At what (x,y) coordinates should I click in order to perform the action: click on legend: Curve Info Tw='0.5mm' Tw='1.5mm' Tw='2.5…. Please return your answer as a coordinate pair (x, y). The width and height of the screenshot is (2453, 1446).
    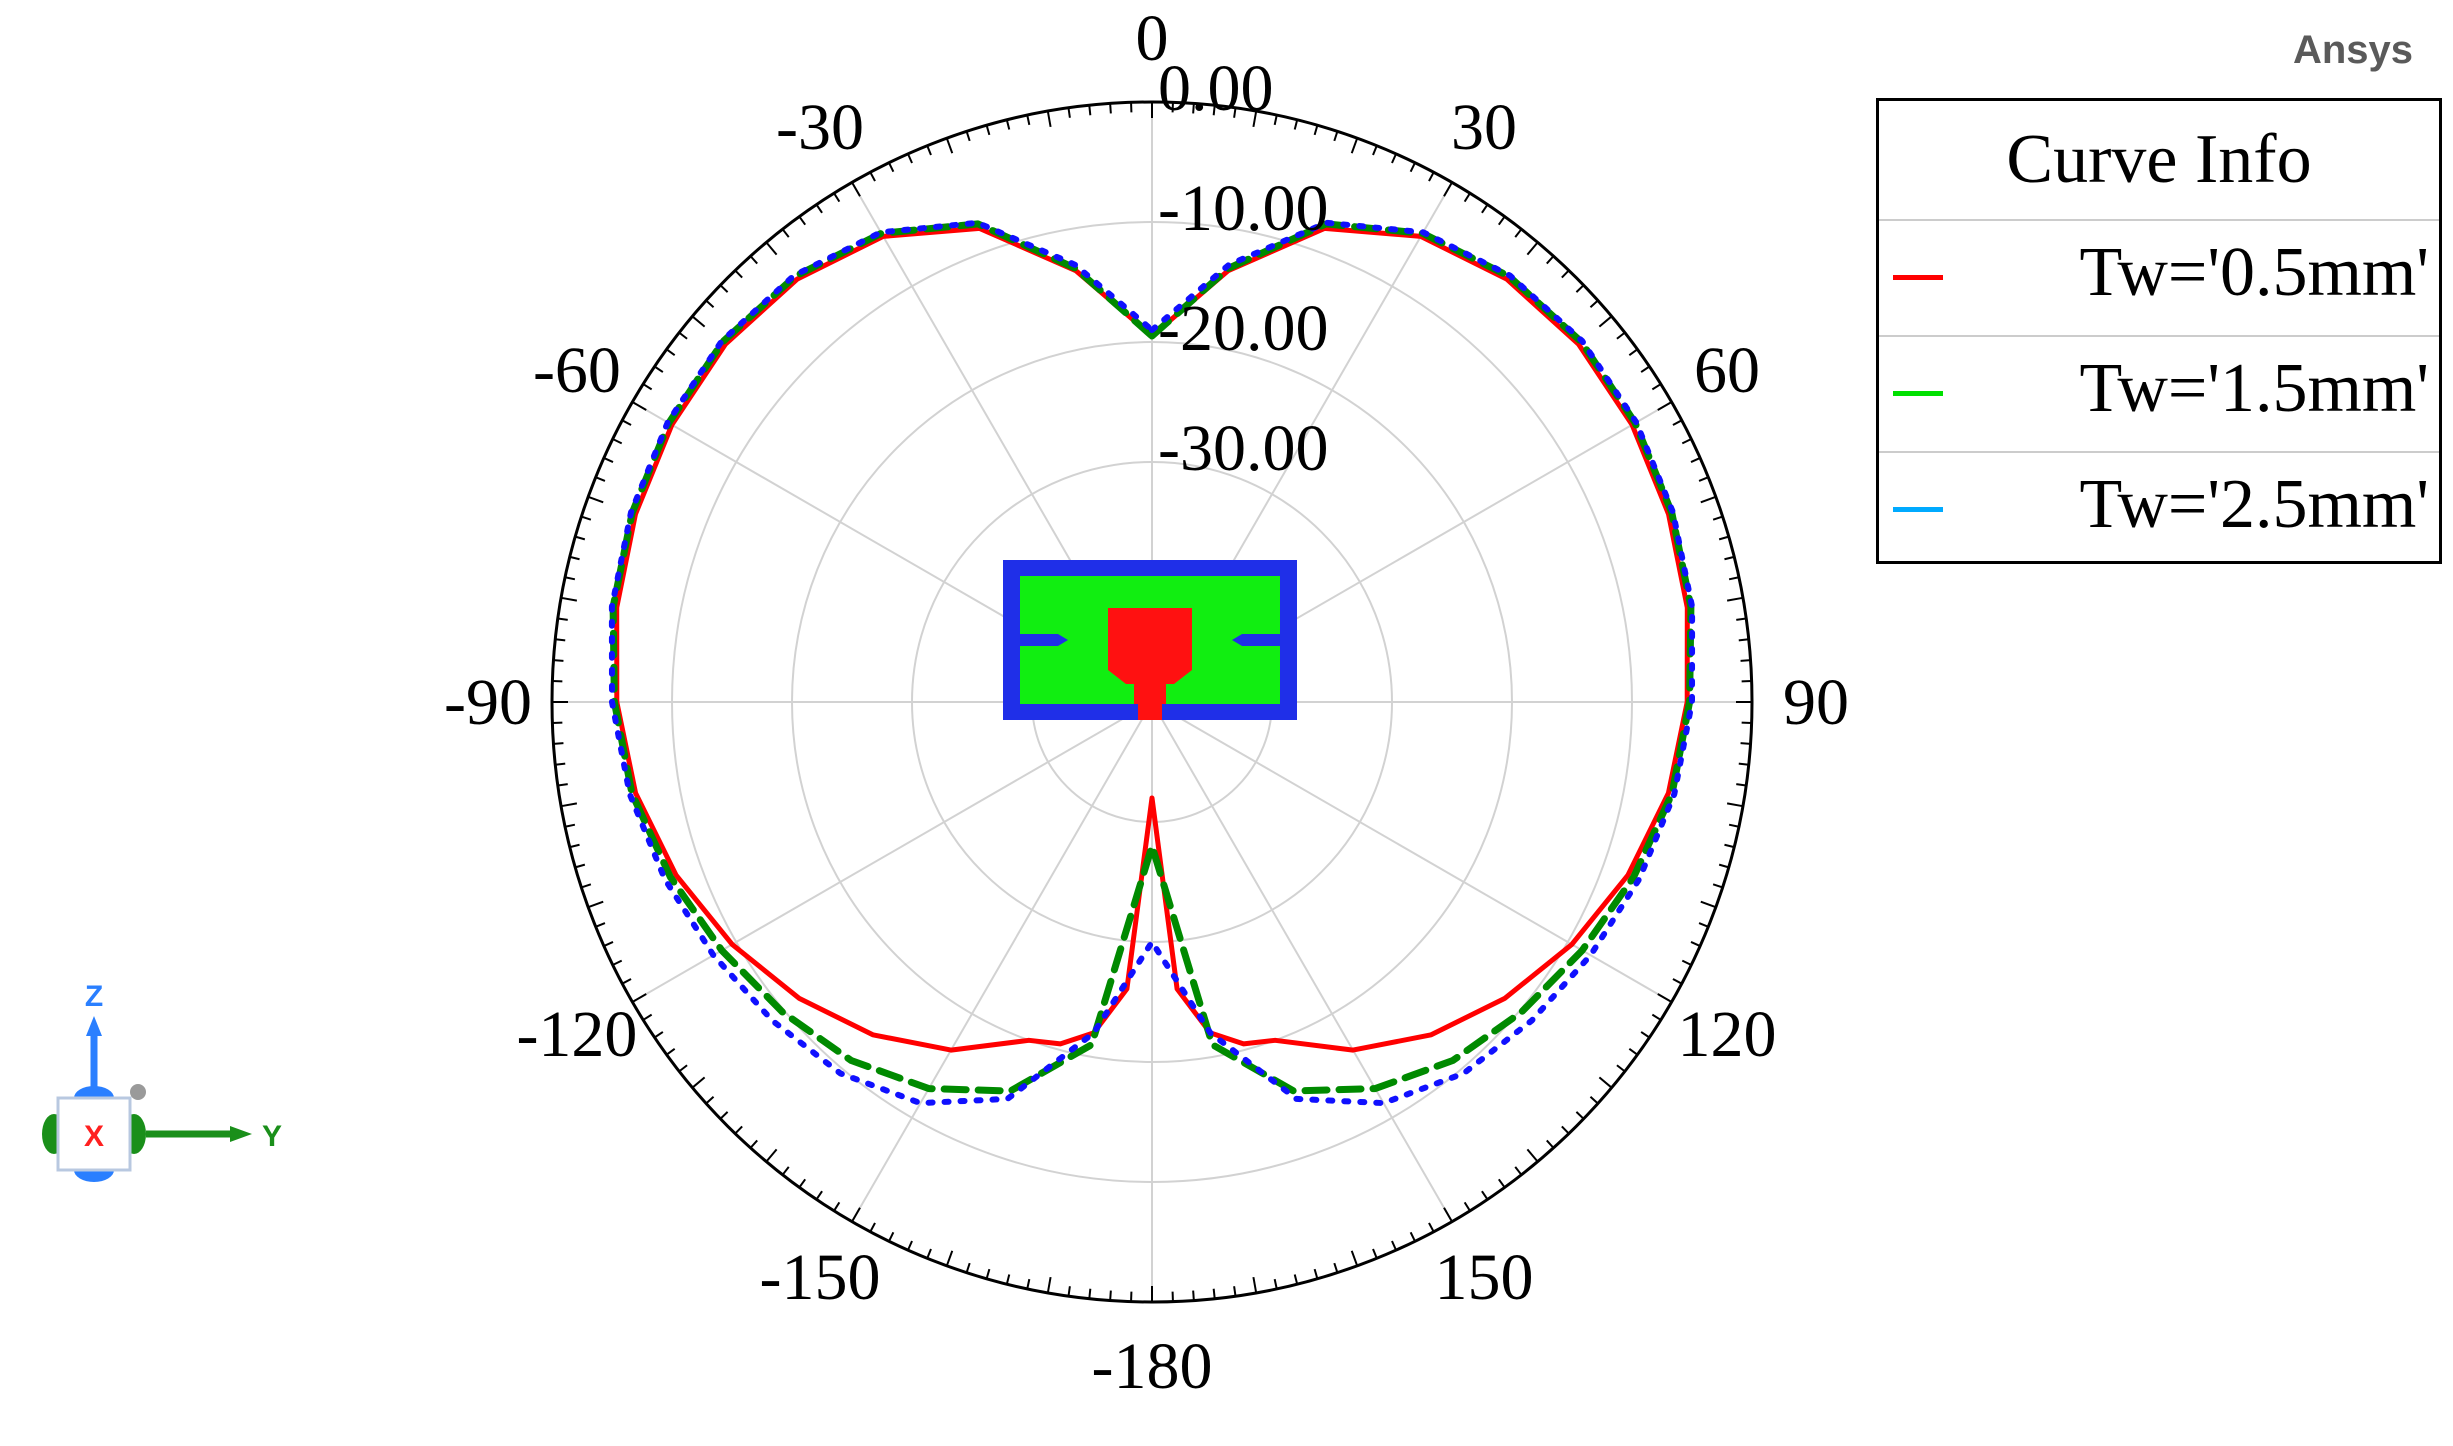
    Looking at the image, I should click on (2159, 331).